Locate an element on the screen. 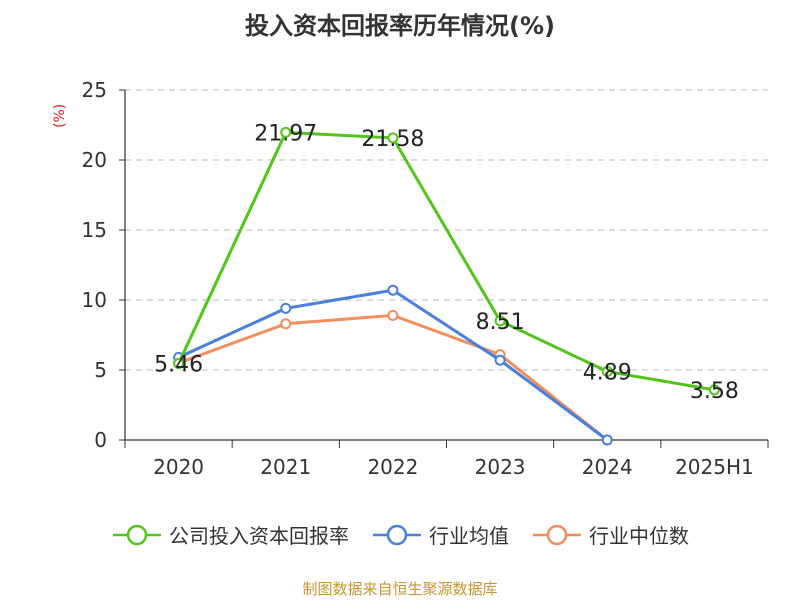 The image size is (800, 600). data-label-company-roic: 21.97 is located at coordinates (285, 133).